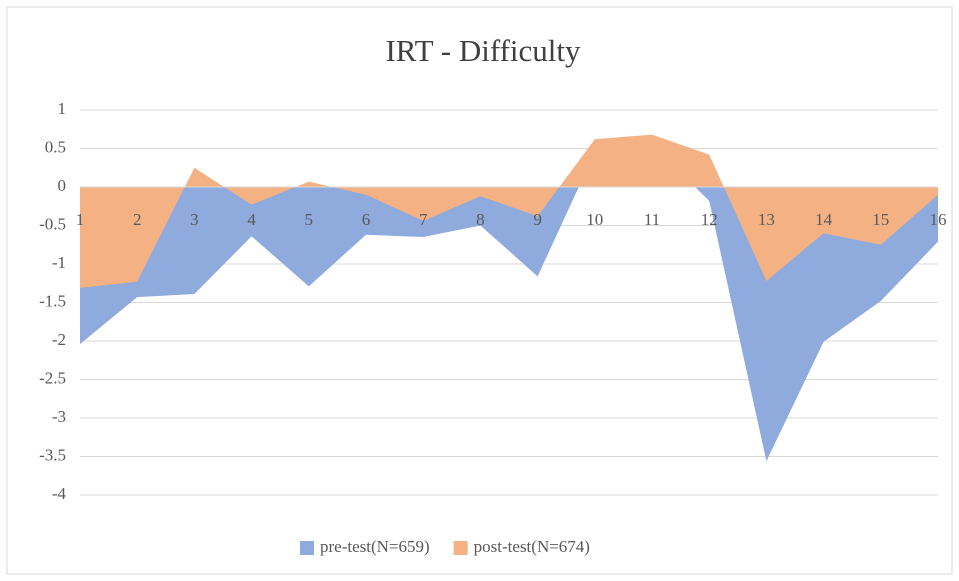  Describe the element at coordinates (709, 219) in the screenshot. I see `x-tick-label: 12` at that location.